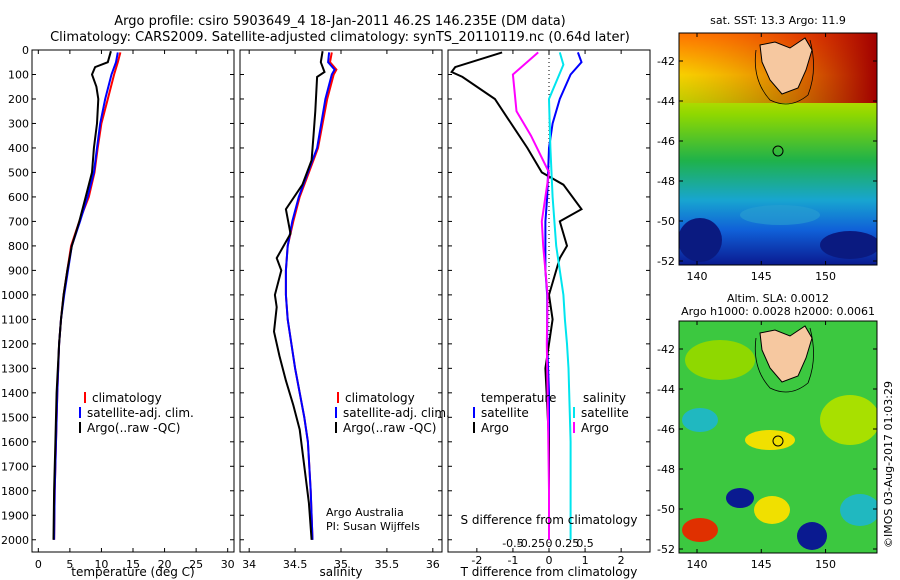  What do you see at coordinates (531, 295) in the screenshot?
I see `series-line-s-argo` at bounding box center [531, 295].